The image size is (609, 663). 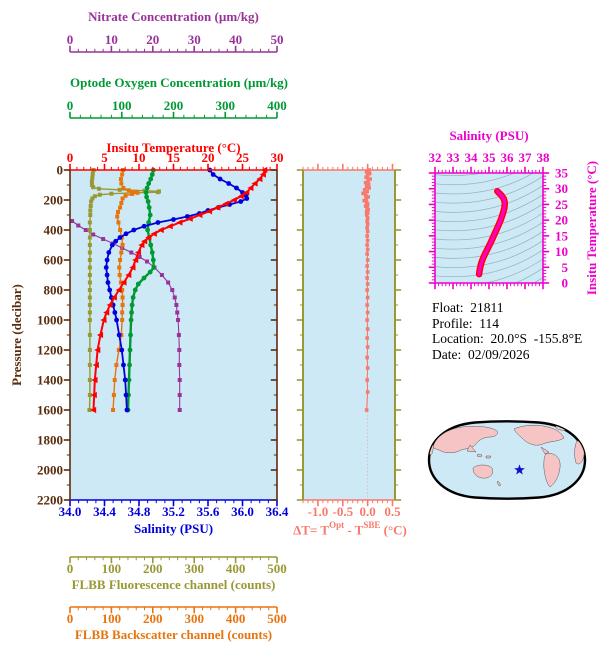 I want to click on profile-line: Profile: 114, so click(x=465, y=323).